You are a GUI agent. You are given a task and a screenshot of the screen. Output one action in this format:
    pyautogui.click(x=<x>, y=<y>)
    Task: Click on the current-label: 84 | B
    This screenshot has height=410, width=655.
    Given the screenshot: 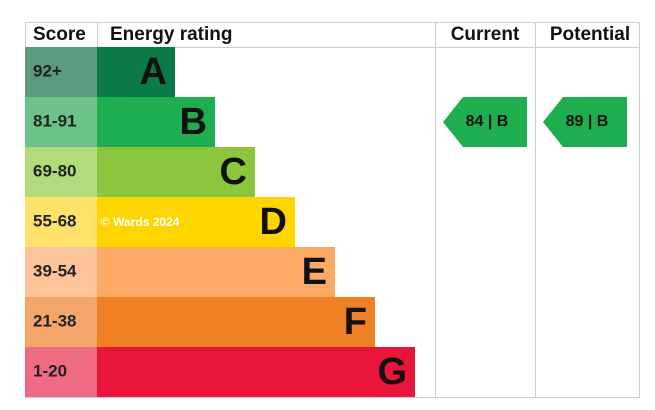 What is the action you would take?
    pyautogui.click(x=487, y=121)
    